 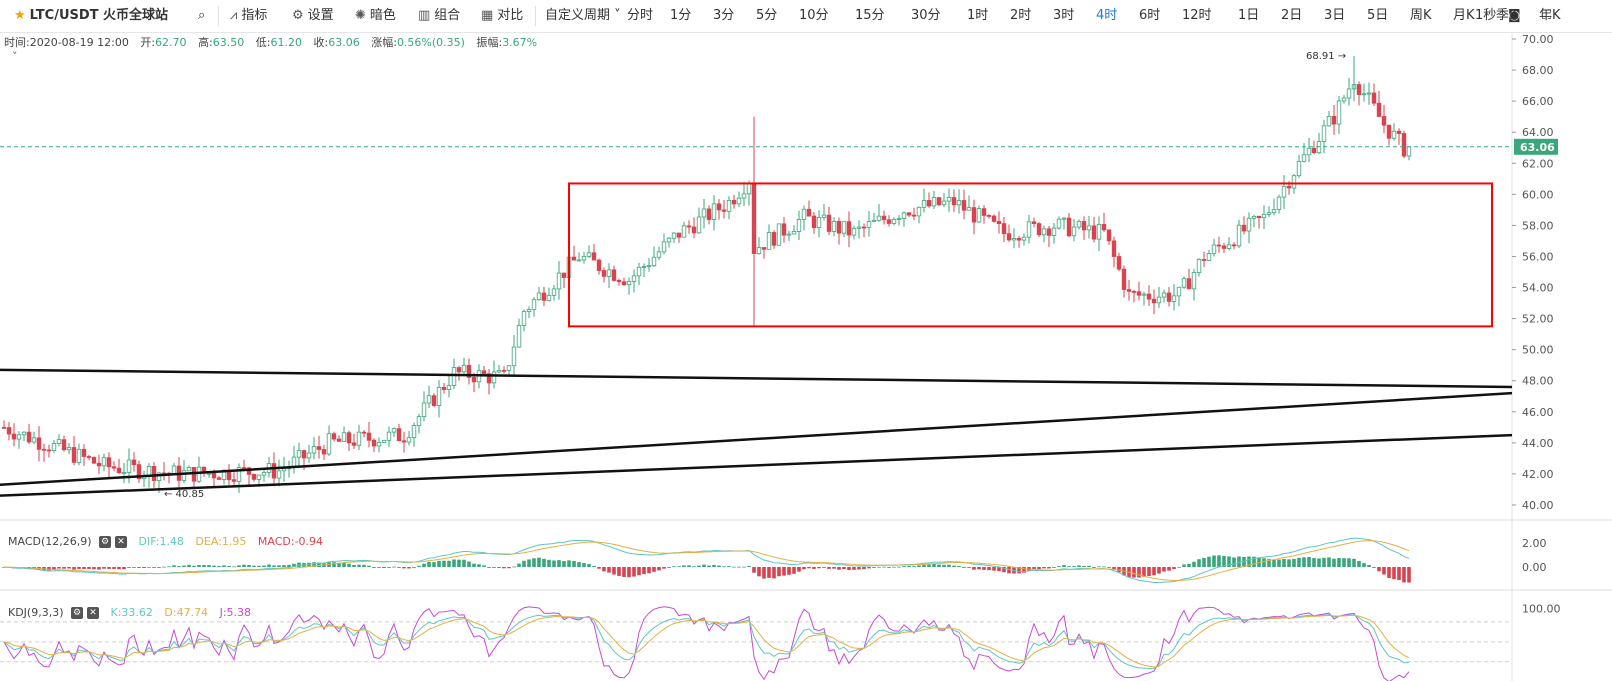 I want to click on period-8: 2时, so click(x=1021, y=15).